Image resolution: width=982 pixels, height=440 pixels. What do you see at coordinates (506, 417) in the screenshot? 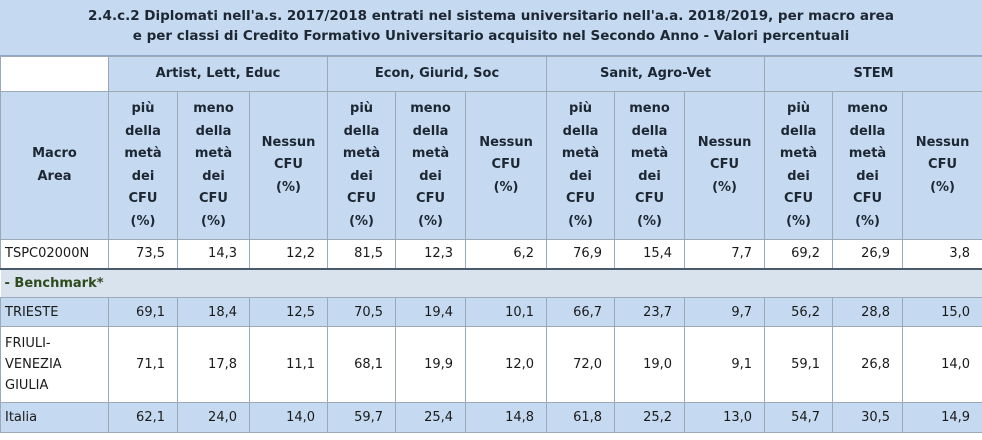
I see `value-cell: 14,8` at bounding box center [506, 417].